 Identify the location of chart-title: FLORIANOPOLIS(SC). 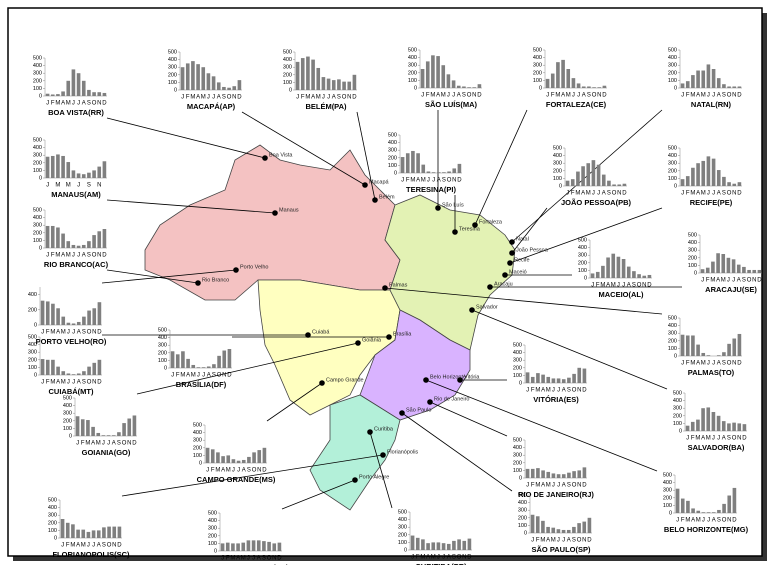
(91, 554).